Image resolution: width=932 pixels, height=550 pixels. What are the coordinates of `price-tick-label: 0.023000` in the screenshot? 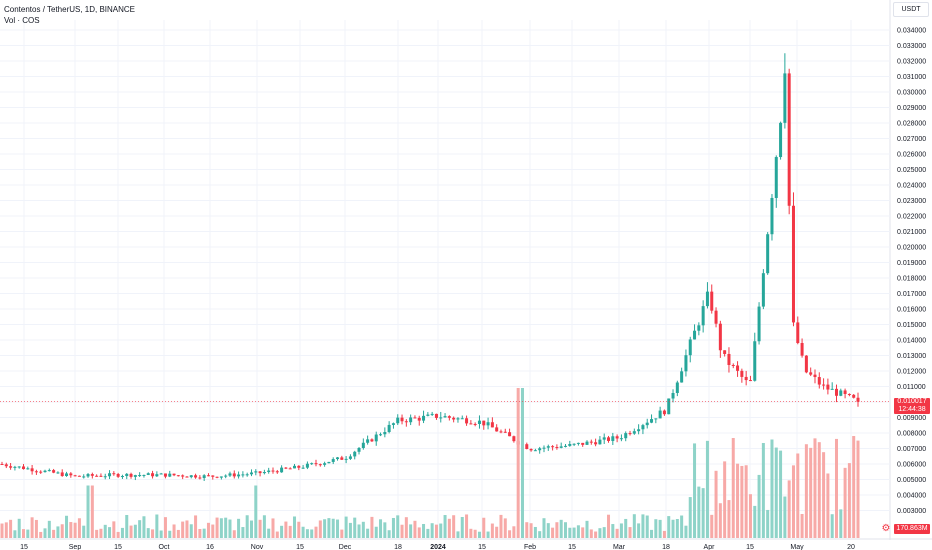 It's located at (911, 201).